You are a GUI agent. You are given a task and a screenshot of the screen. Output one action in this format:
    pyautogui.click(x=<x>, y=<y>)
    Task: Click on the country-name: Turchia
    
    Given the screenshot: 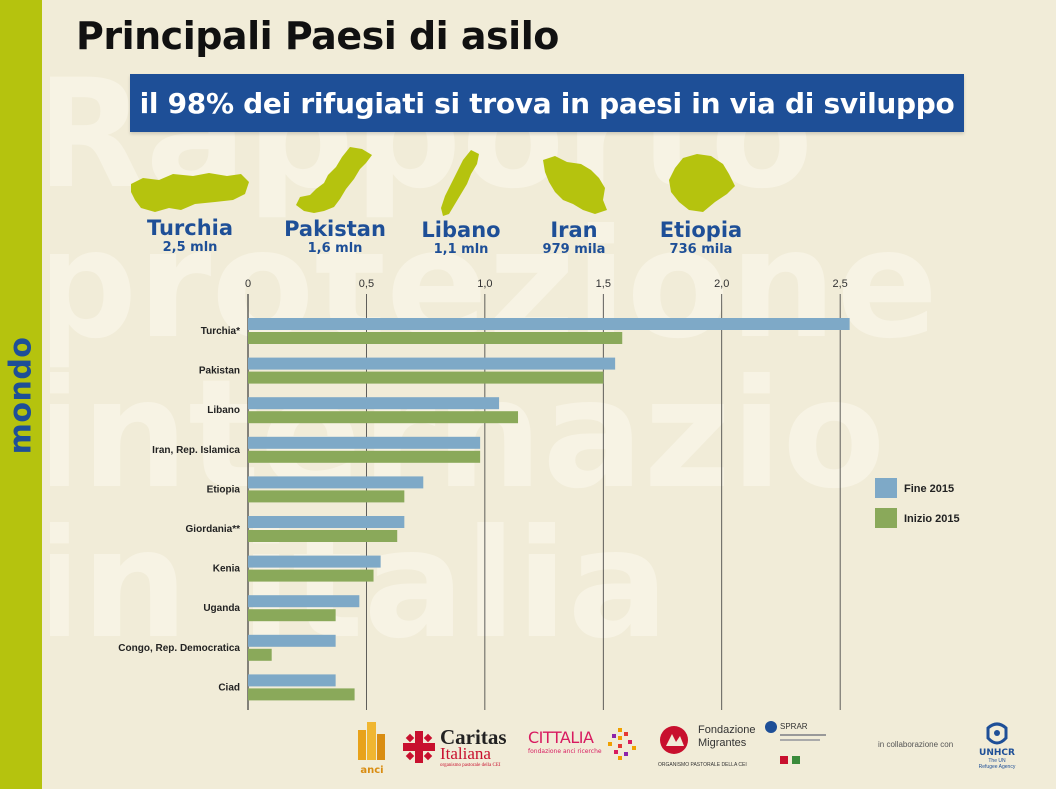 What is the action you would take?
    pyautogui.click(x=190, y=228)
    